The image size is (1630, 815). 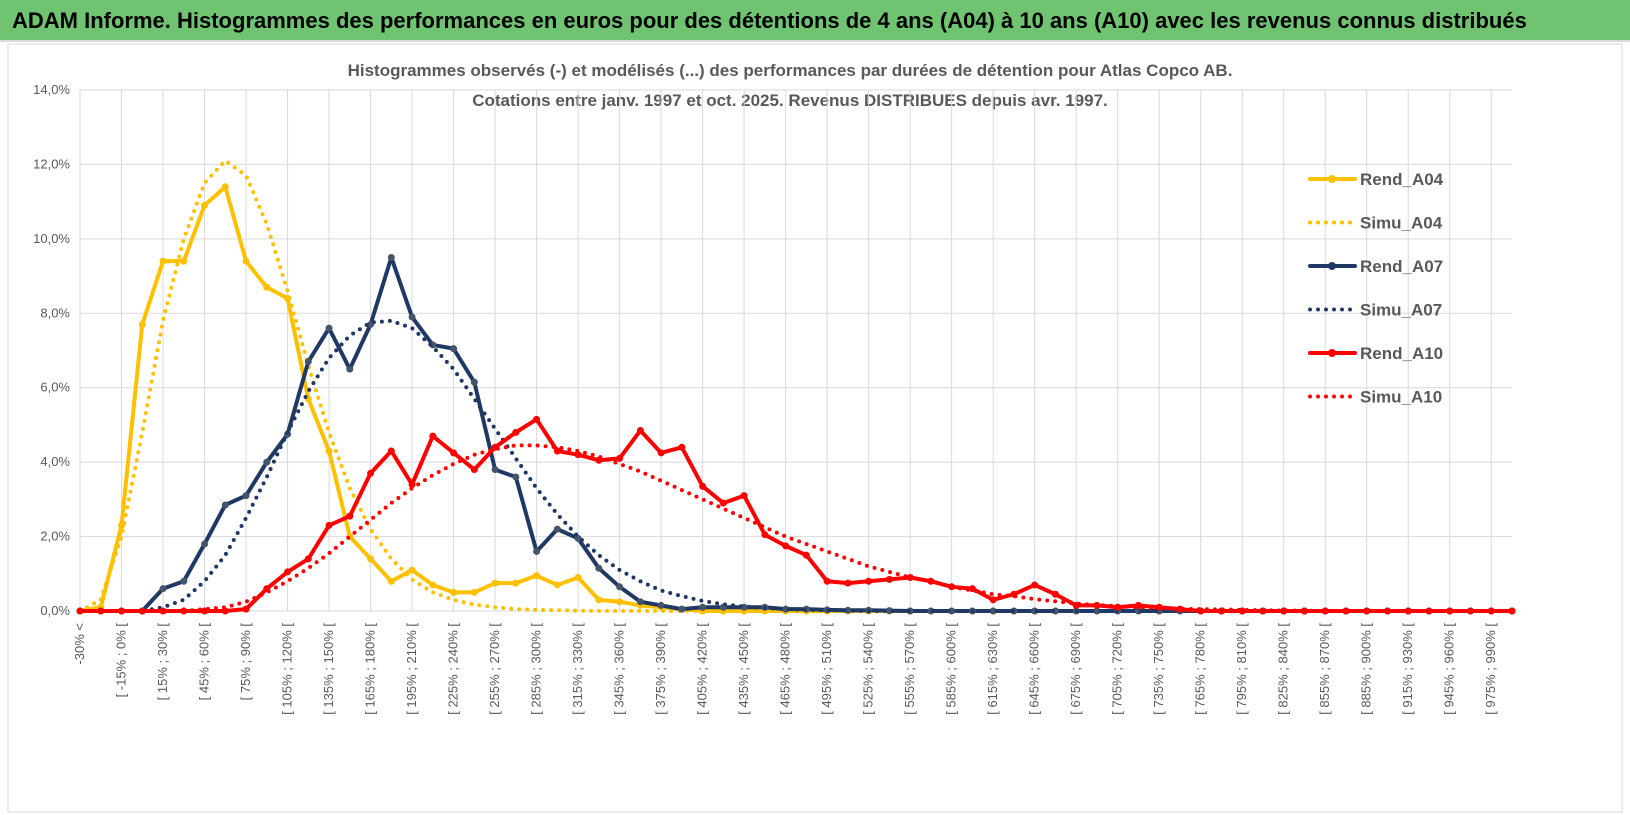 What do you see at coordinates (1241, 669) in the screenshot?
I see `x-tick-label: [ 795% ; 810% [` at bounding box center [1241, 669].